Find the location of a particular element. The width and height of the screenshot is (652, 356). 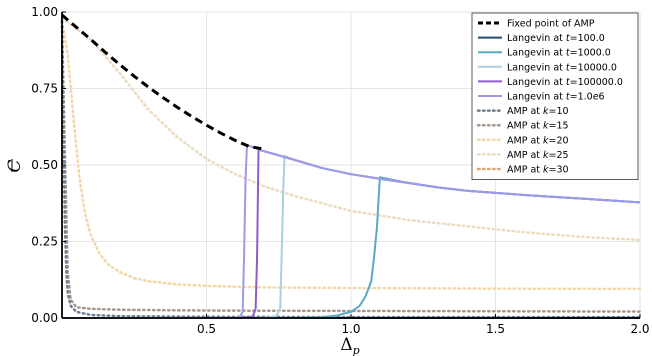

legend-label-9: AMP at k=25 is located at coordinates (538, 155).